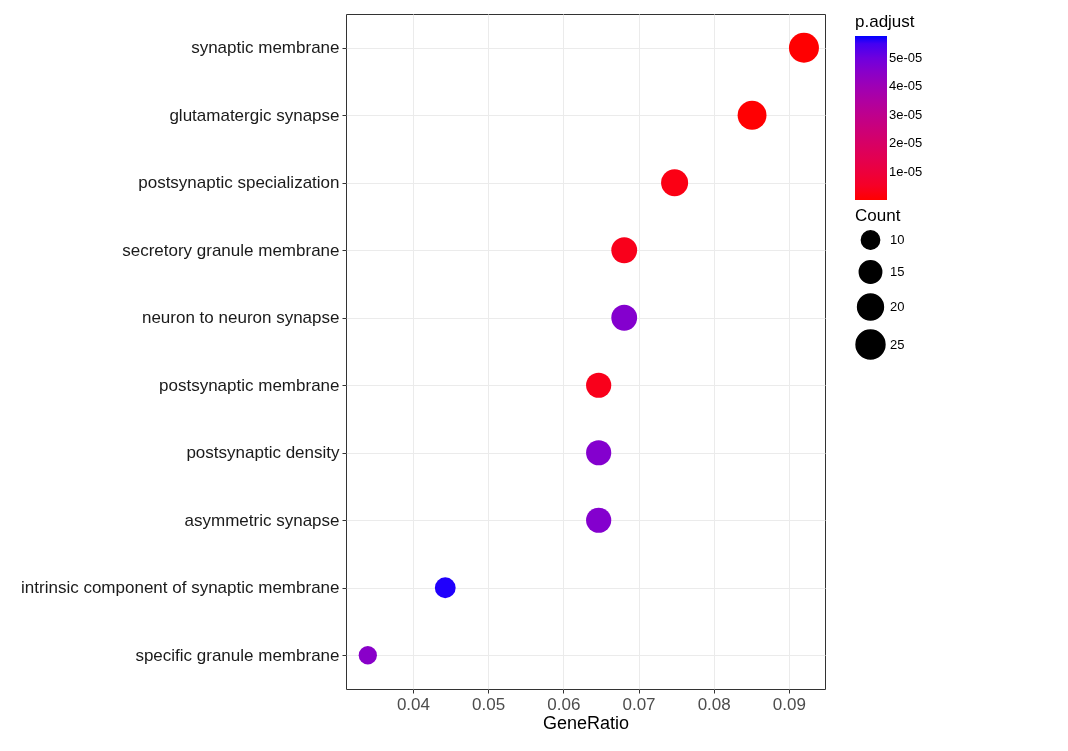 This screenshot has width=1068, height=751. I want to click on y-tick-label: synaptic membrane, so click(265, 48).